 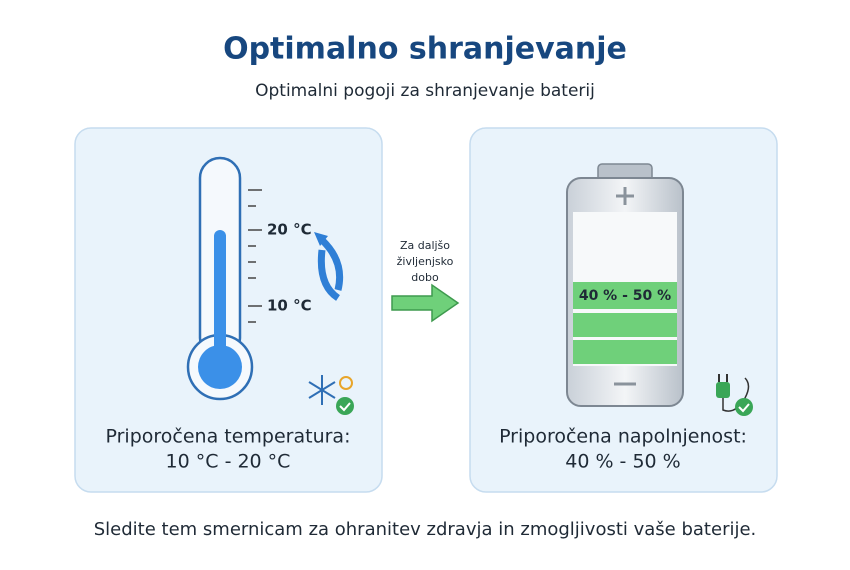 I want to click on arrow, so click(x=425, y=303).